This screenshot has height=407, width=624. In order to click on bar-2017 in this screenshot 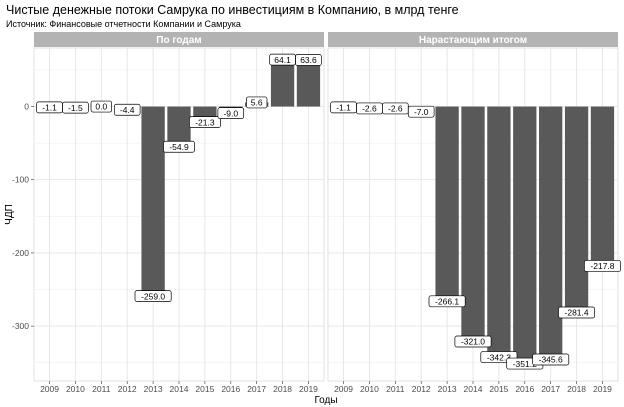, I will do `click(551, 233)`.